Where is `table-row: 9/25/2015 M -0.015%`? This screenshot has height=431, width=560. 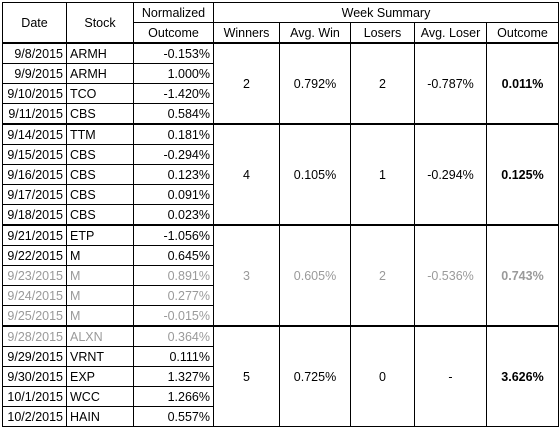
table-row: 9/25/2015 M -0.015% is located at coordinates (280, 316).